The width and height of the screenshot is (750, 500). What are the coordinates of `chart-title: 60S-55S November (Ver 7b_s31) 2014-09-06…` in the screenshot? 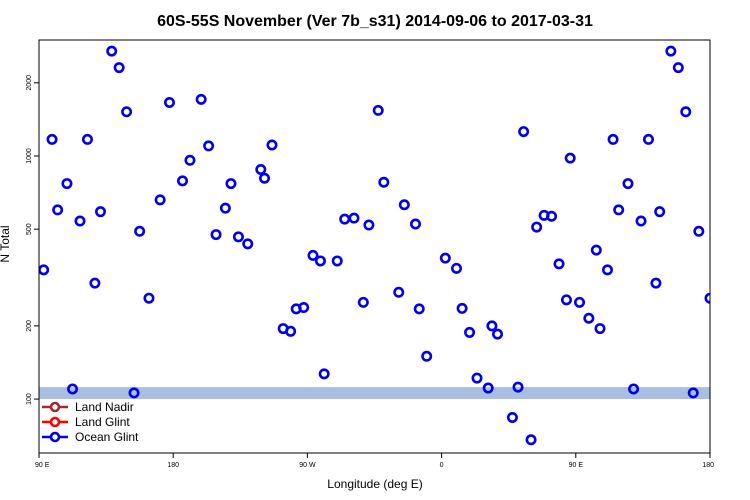 It's located at (375, 21).